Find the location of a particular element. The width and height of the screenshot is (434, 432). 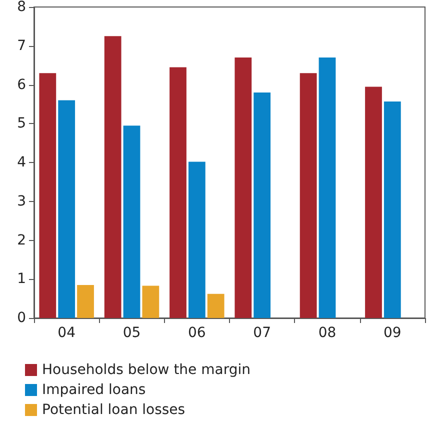

y-tick-label: 2 is located at coordinates (21, 240).